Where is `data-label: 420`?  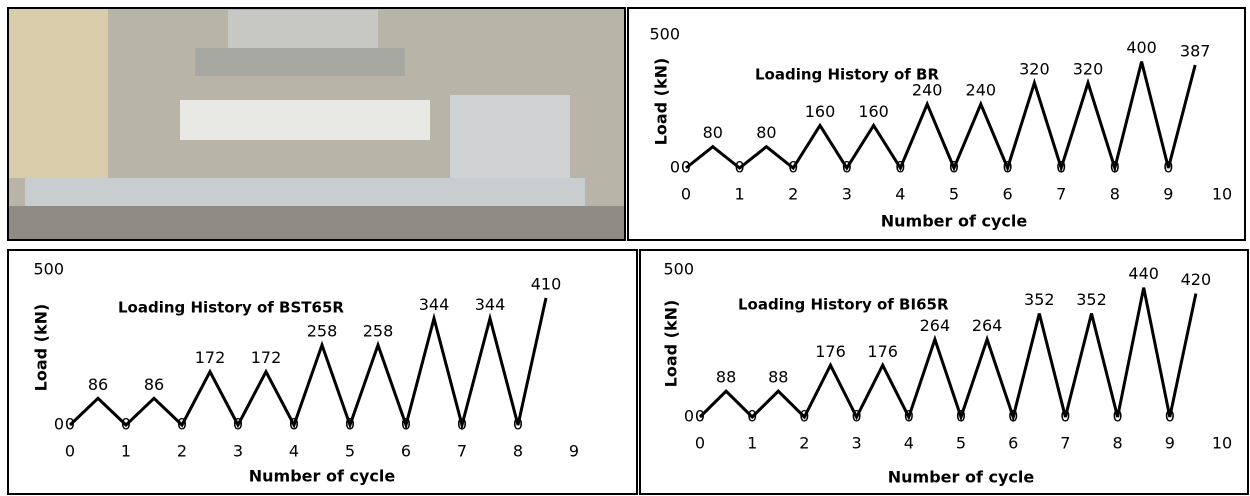
data-label: 420 is located at coordinates (1196, 279).